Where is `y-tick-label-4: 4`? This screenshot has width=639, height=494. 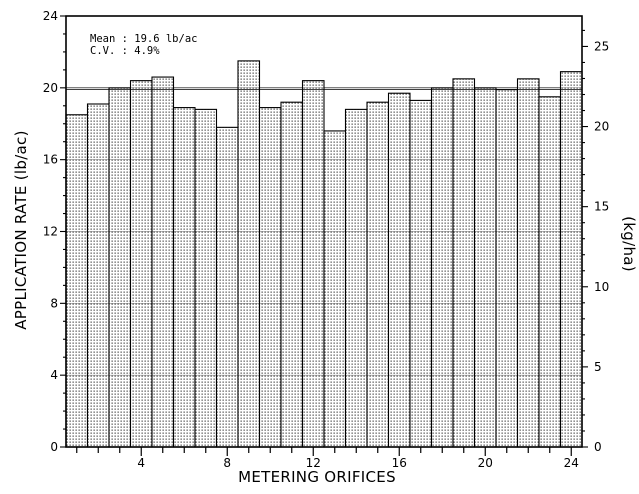 y-tick-label-4: 4 is located at coordinates (54, 375).